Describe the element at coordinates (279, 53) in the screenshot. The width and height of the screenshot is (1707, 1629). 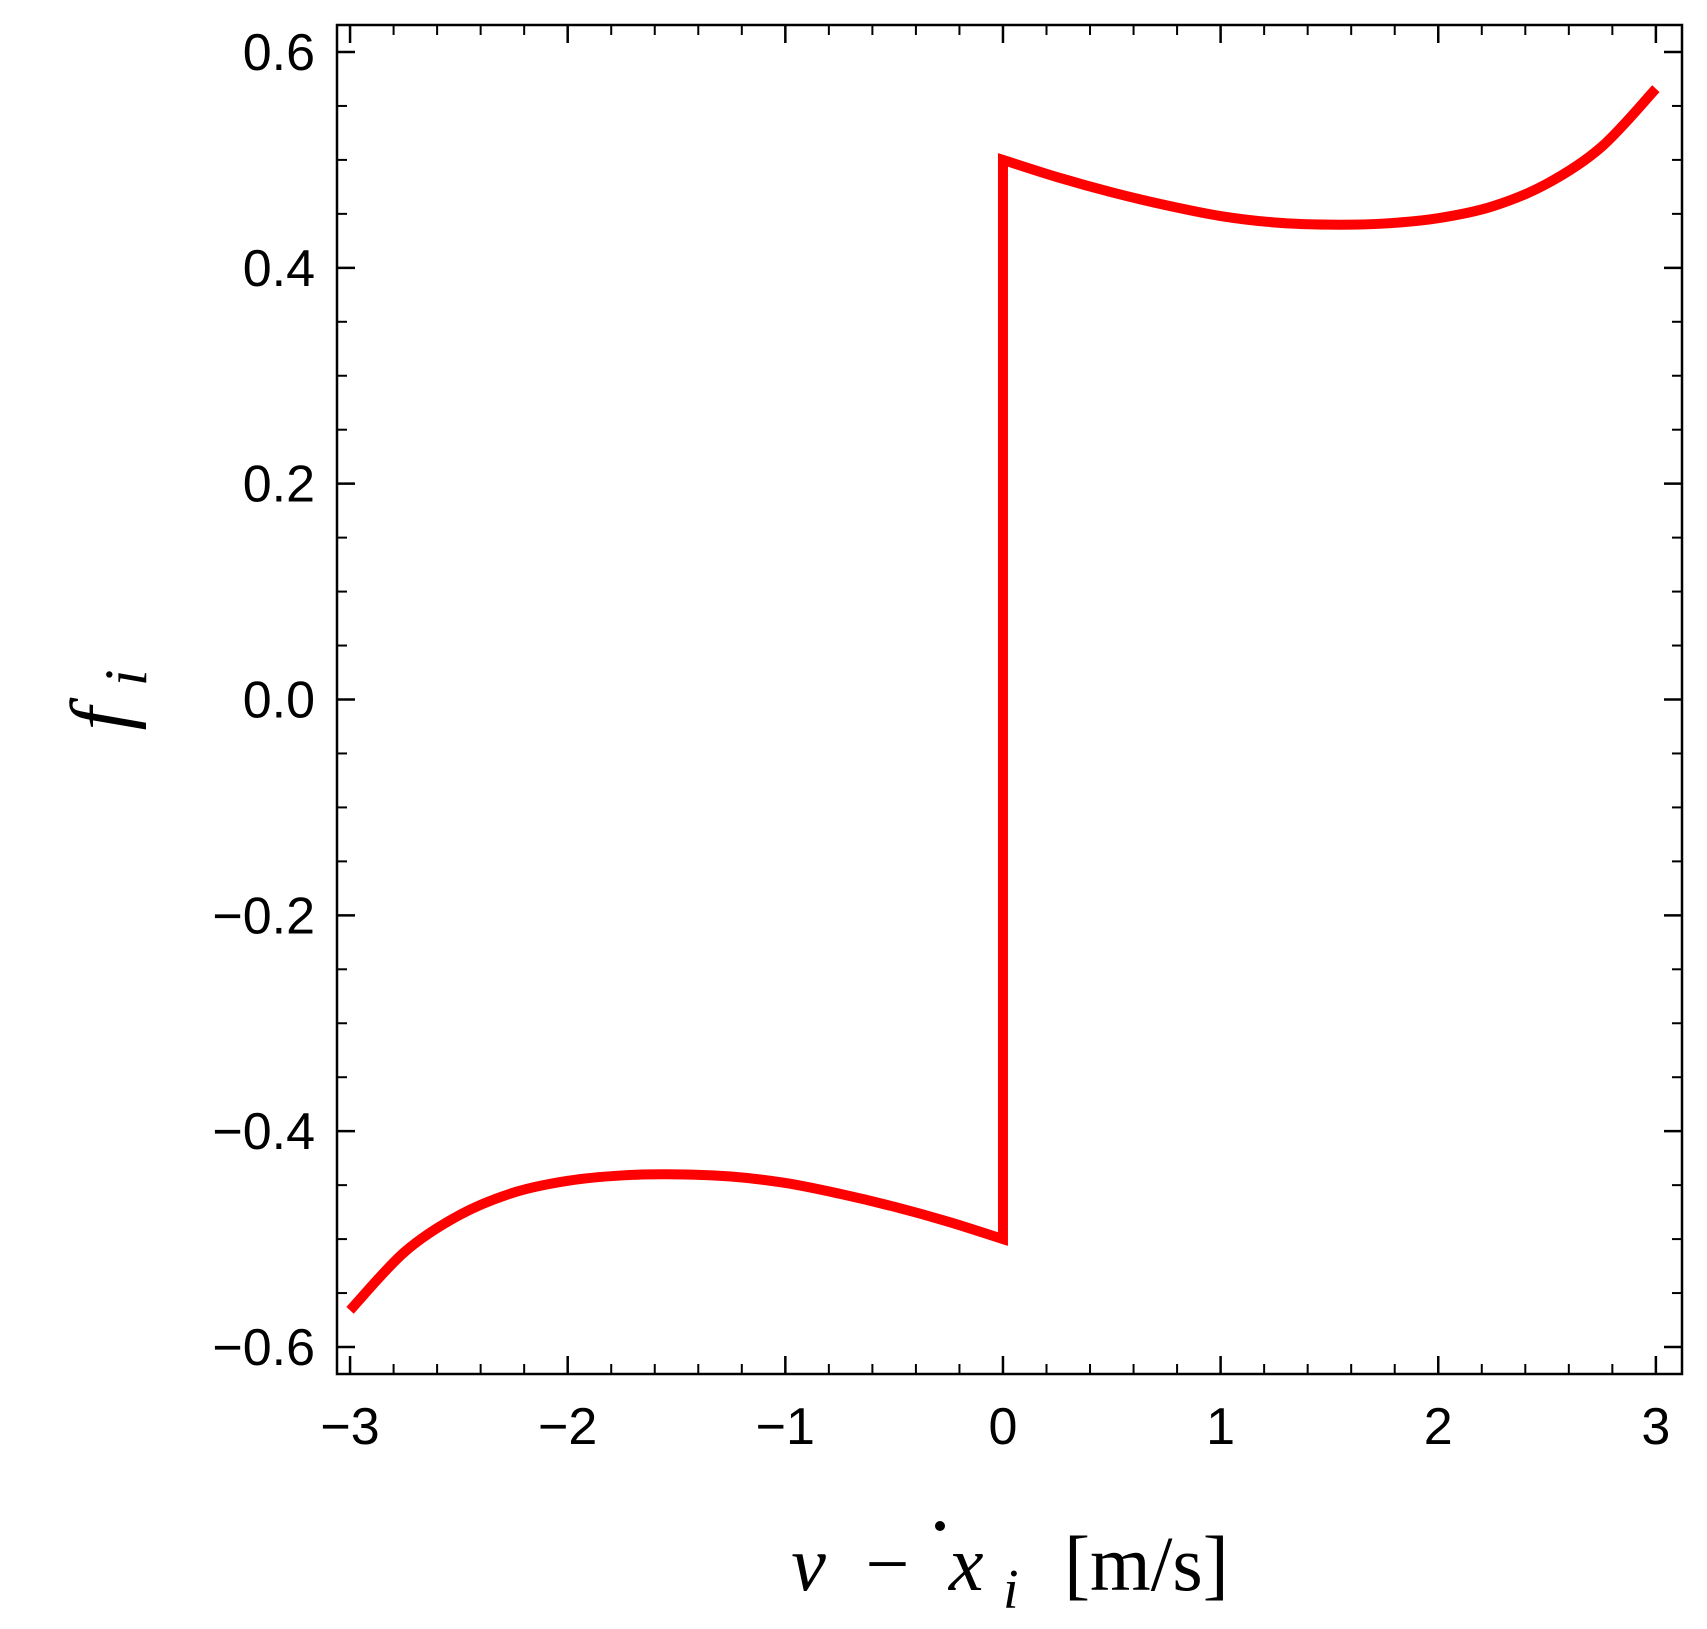
I see `y-tick-label: 0.6` at that location.